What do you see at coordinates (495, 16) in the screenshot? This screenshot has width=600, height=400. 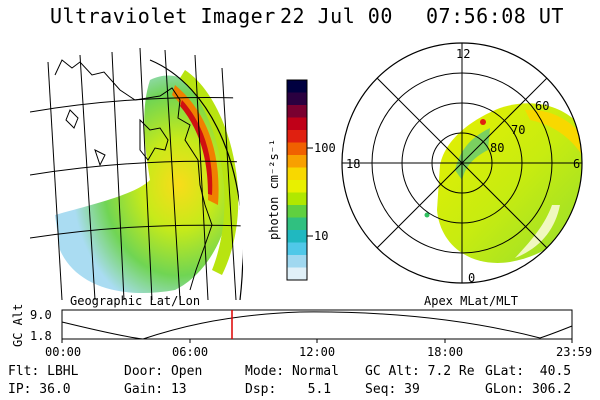 I see `time-label: 07:56:08 UT` at bounding box center [495, 16].